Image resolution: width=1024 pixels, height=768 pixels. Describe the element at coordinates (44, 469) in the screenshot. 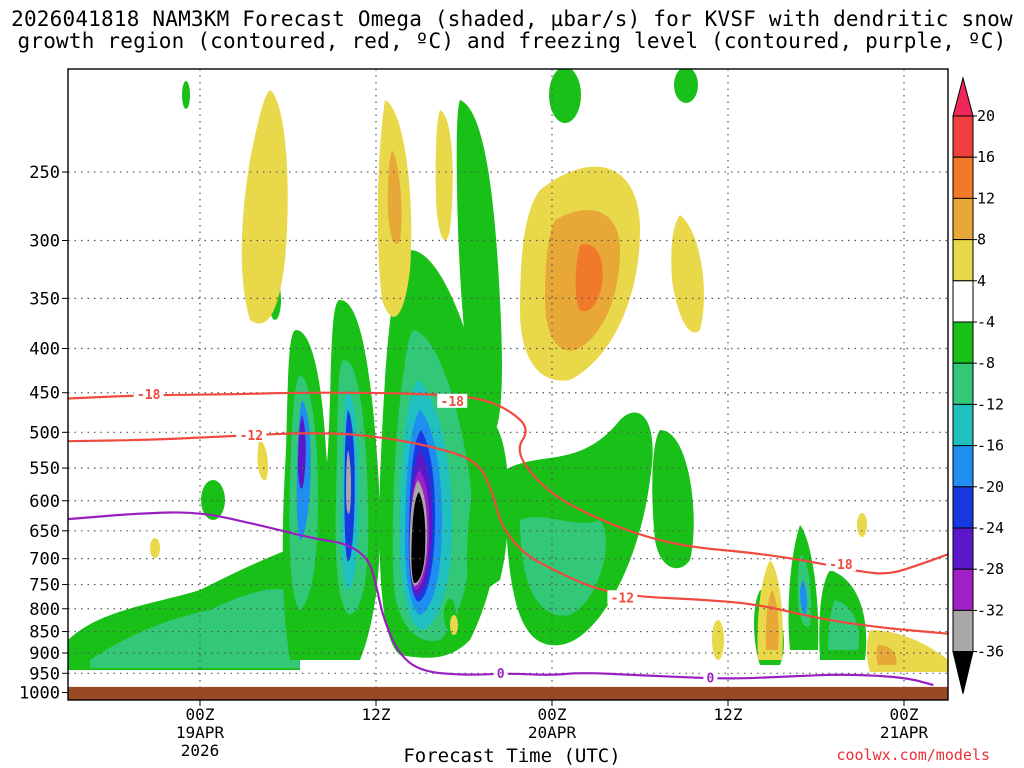

I see `y-tick-label: 550` at that location.